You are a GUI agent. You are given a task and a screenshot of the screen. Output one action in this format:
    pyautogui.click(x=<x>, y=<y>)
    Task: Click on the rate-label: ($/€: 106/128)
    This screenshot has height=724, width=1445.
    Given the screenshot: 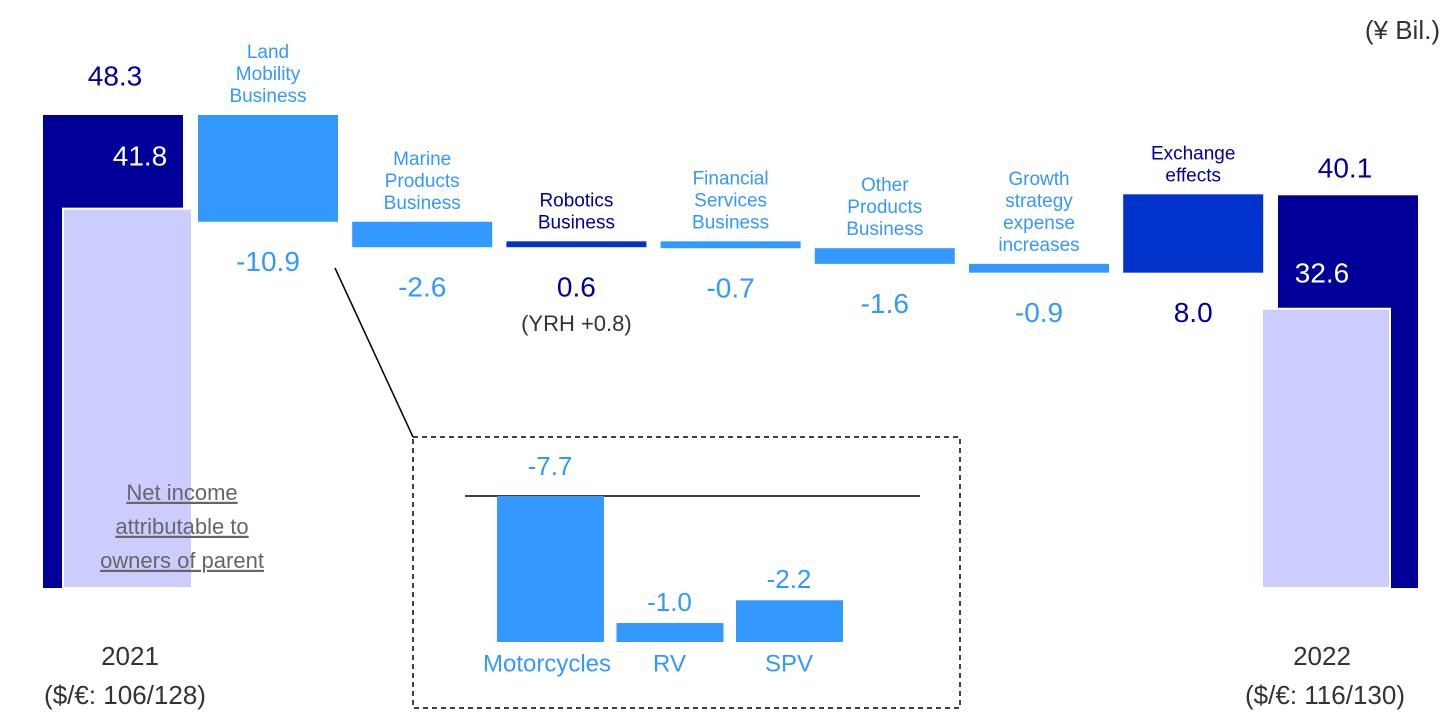 What is the action you would take?
    pyautogui.click(x=125, y=695)
    